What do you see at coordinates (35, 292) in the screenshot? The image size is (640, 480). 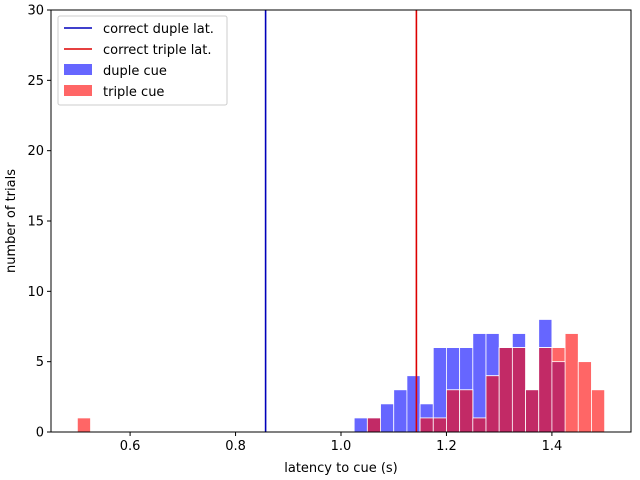 I see `y-tick-label: 10` at bounding box center [35, 292].